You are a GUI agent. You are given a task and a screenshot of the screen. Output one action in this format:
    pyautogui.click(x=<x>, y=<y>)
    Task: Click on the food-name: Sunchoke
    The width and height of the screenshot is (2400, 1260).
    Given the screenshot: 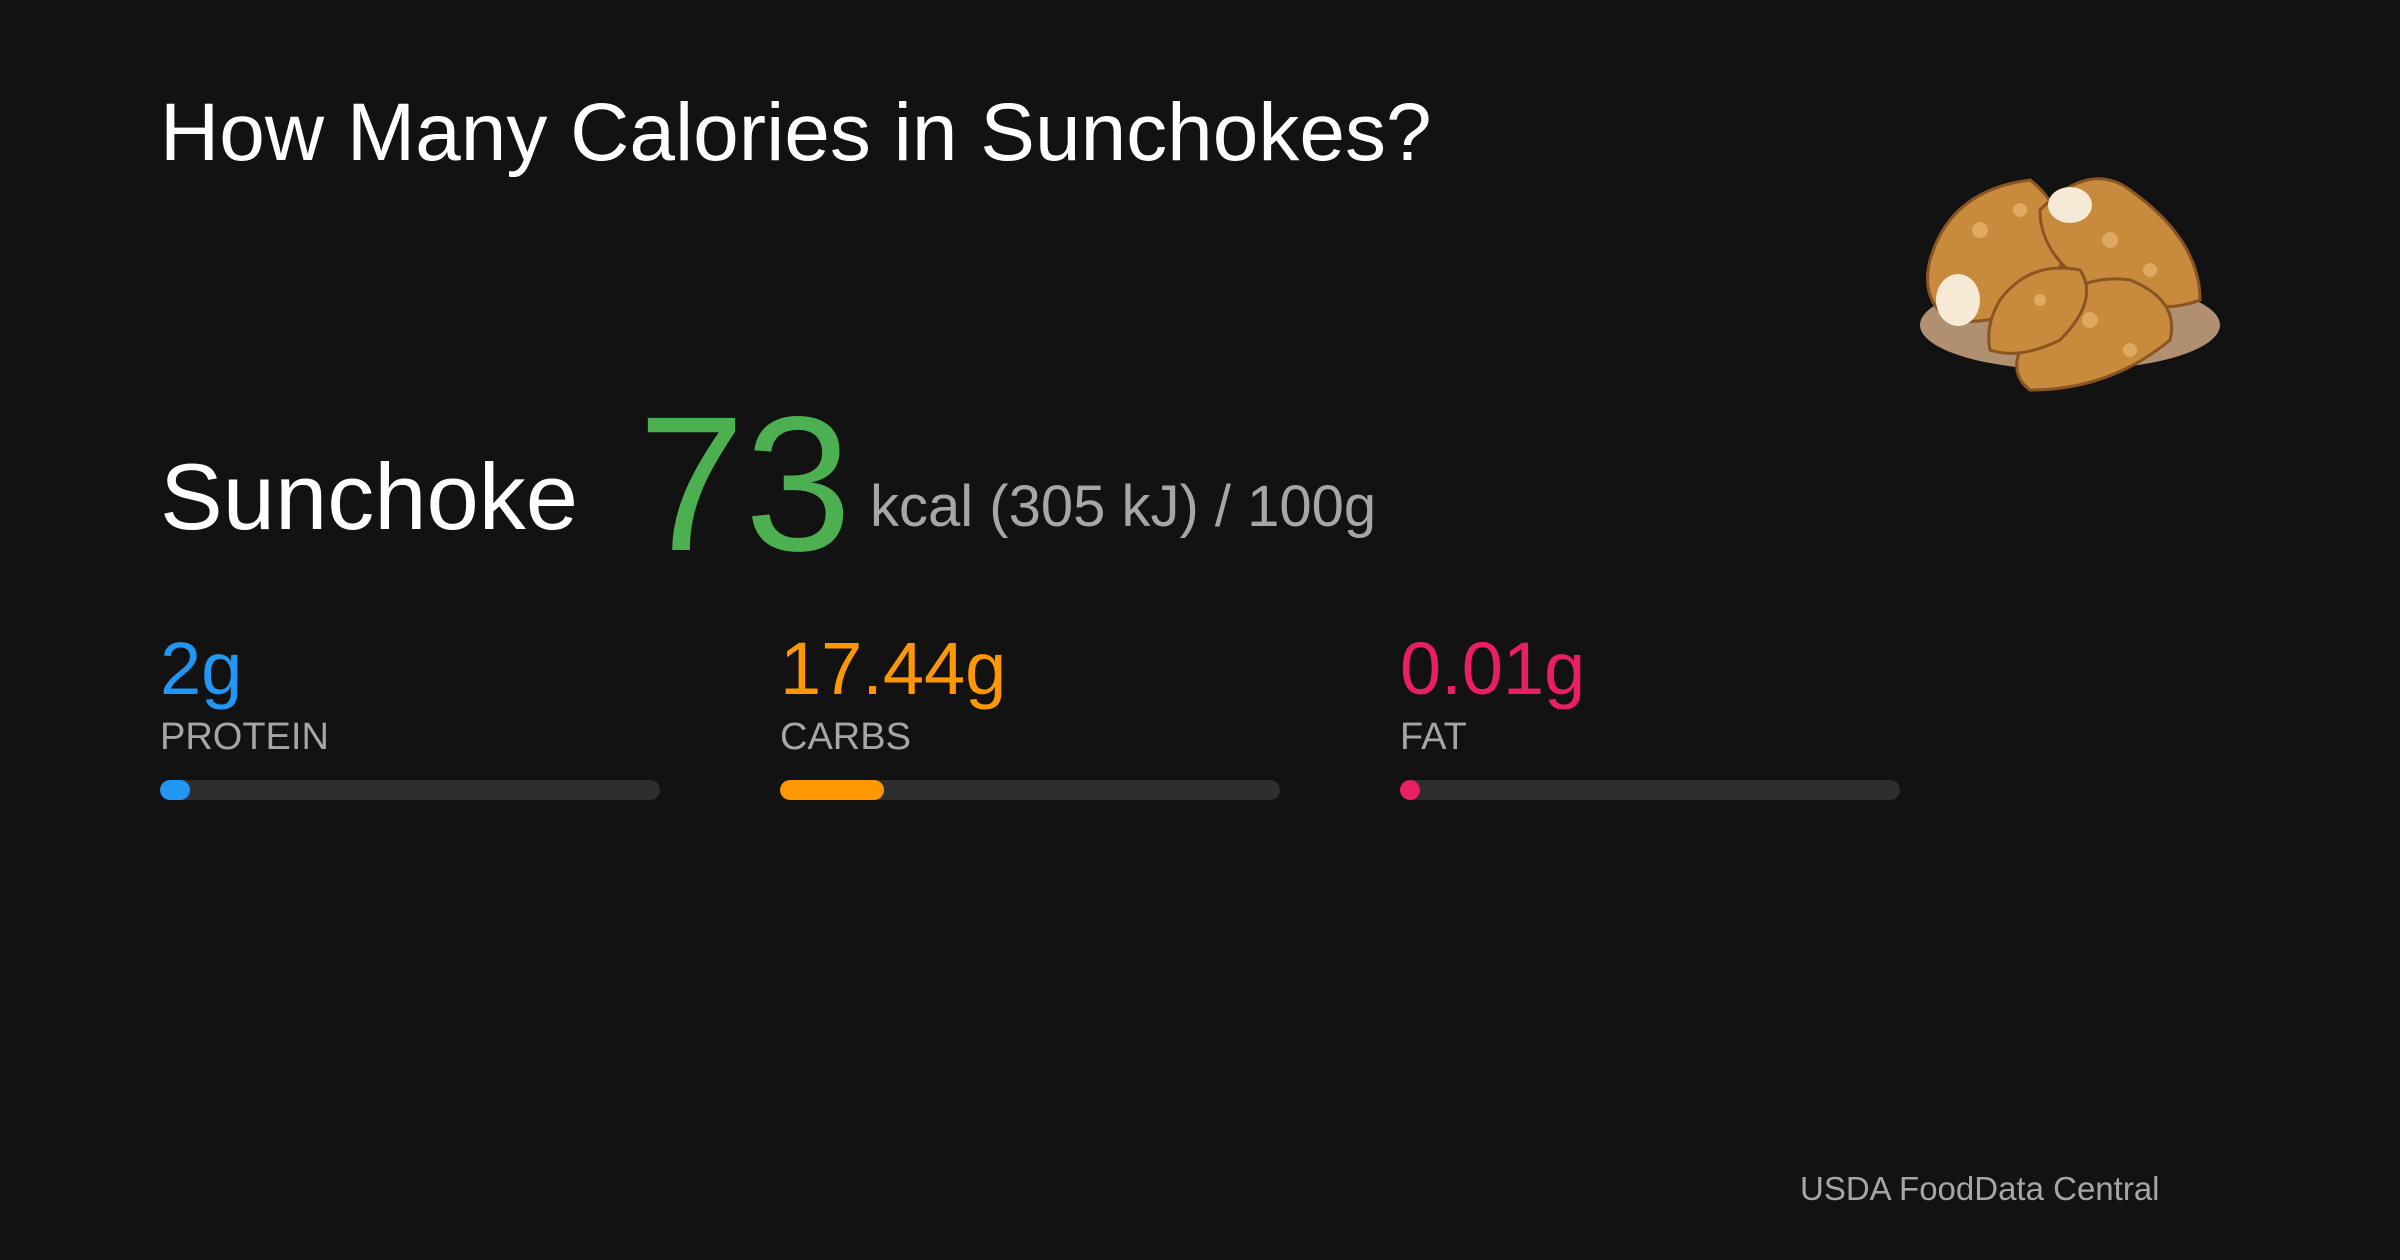 What is the action you would take?
    pyautogui.click(x=369, y=496)
    